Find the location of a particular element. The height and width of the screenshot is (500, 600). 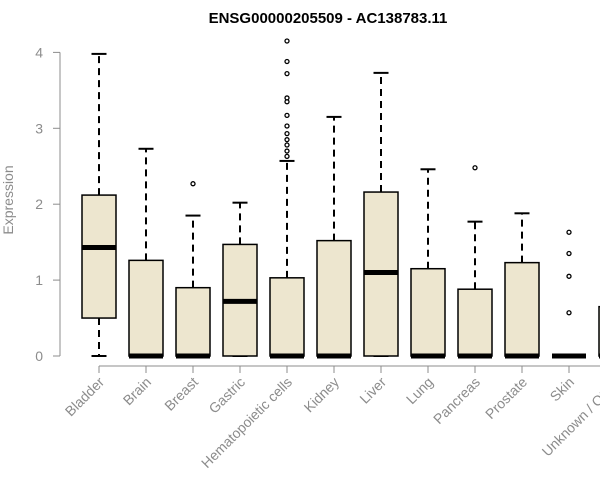

box-liver is located at coordinates (381, 214).